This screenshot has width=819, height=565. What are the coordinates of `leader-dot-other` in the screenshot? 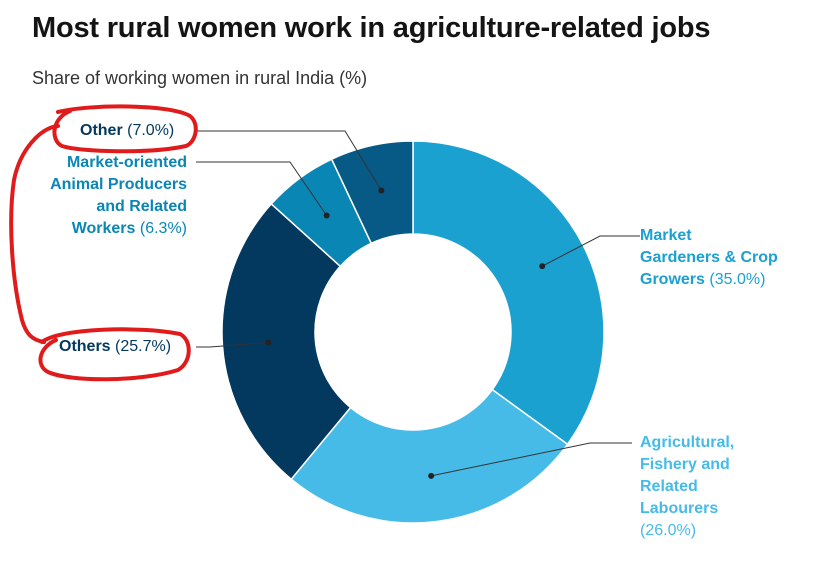 It's located at (381, 190).